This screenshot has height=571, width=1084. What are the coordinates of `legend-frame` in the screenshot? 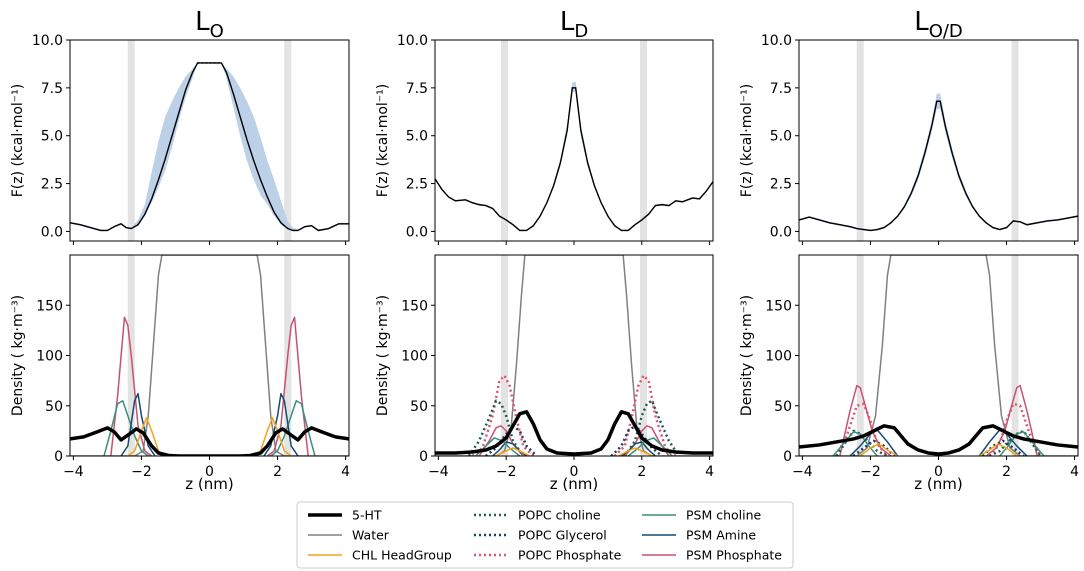 It's located at (545, 535).